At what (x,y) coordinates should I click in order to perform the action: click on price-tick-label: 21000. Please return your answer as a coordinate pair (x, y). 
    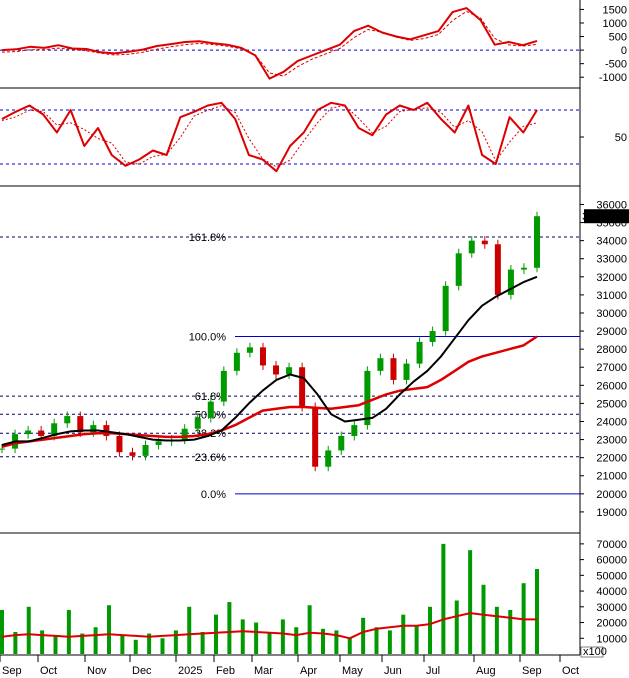
    Looking at the image, I should click on (611, 477).